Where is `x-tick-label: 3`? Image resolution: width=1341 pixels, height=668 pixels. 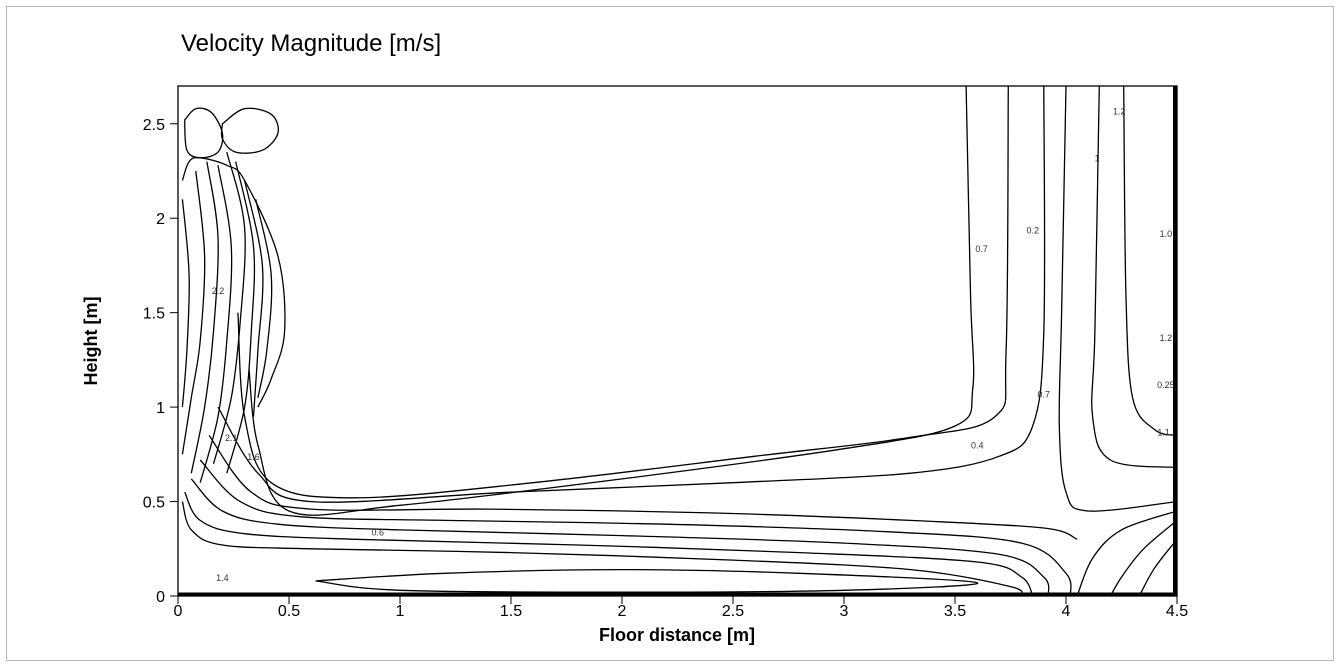 x-tick-label: 3 is located at coordinates (844, 611).